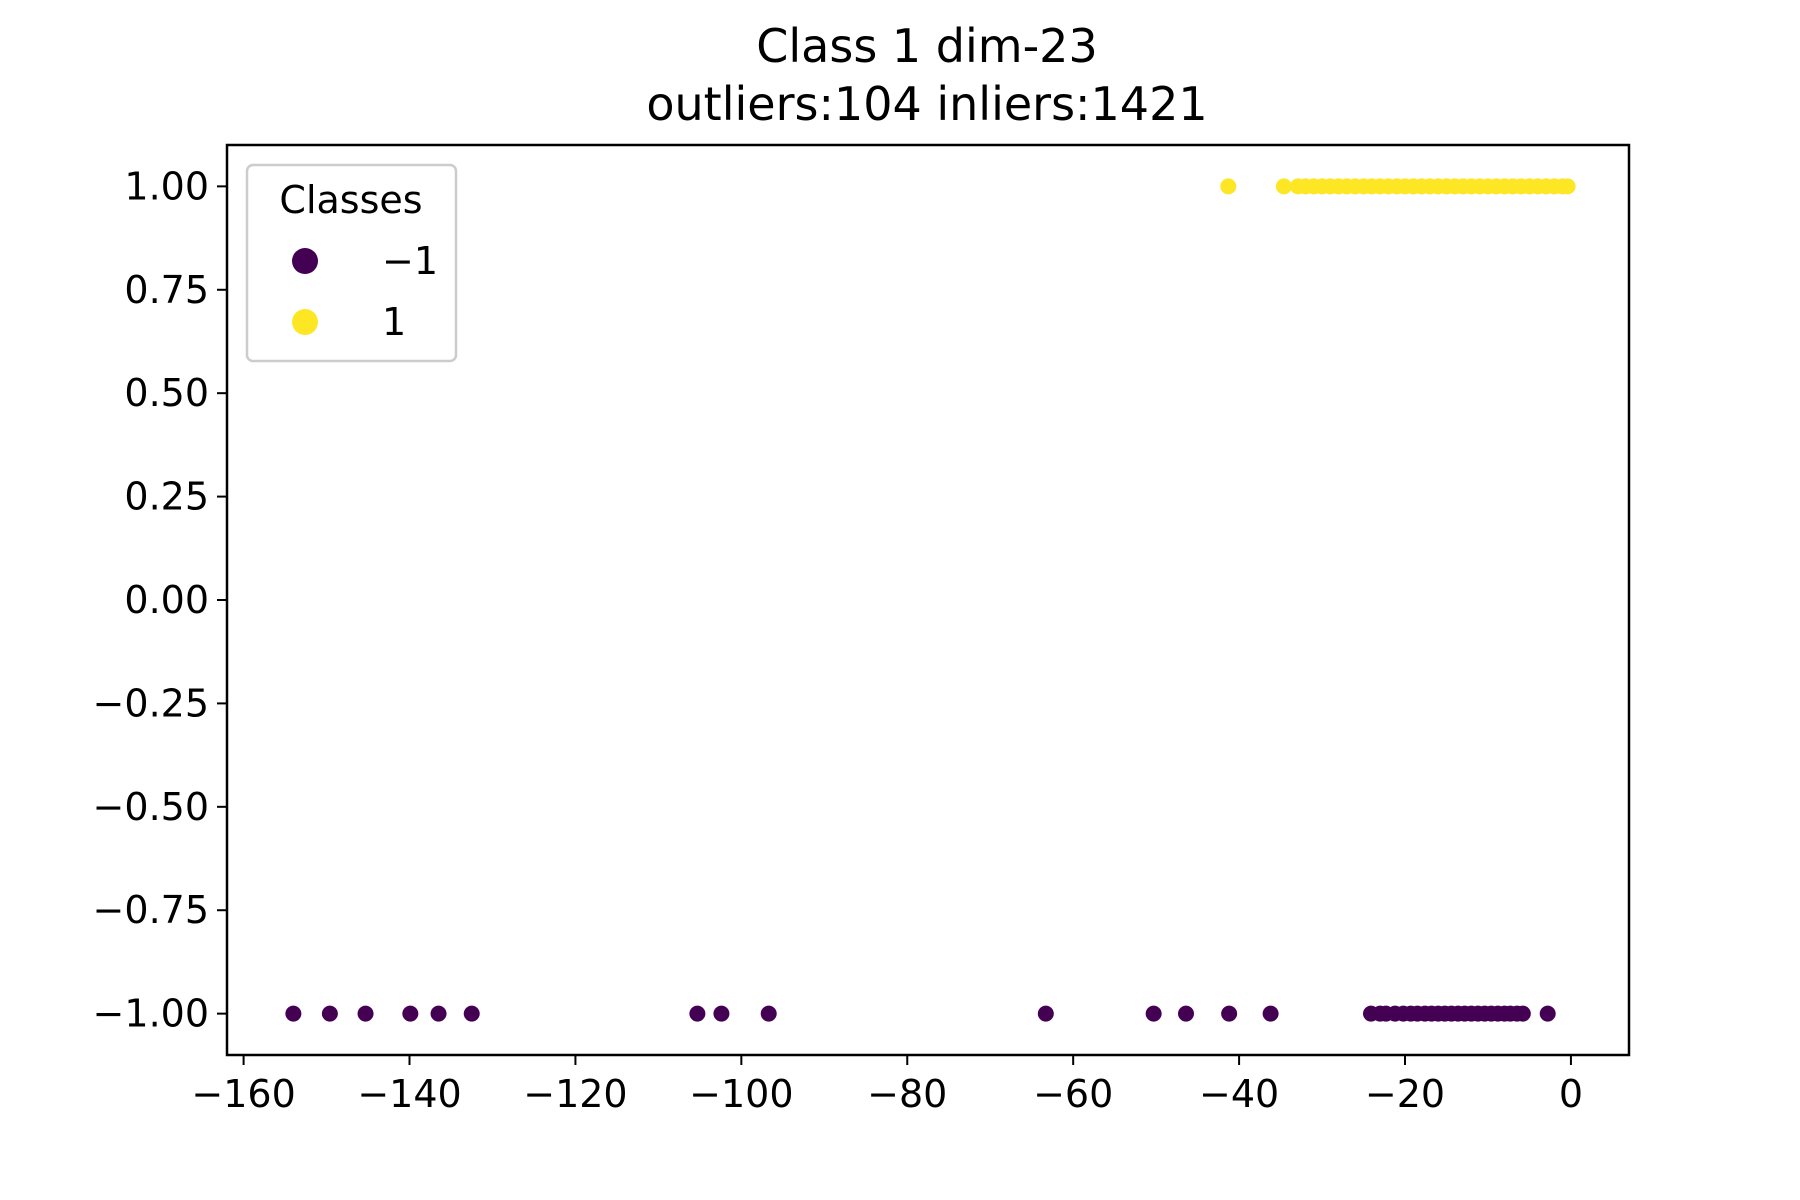  I want to click on y-axis-ticks: 1.00 0.75 0.50 0.25 0.00 −0.25 −0.50 −0.75 −1.00, so click(160, 600).